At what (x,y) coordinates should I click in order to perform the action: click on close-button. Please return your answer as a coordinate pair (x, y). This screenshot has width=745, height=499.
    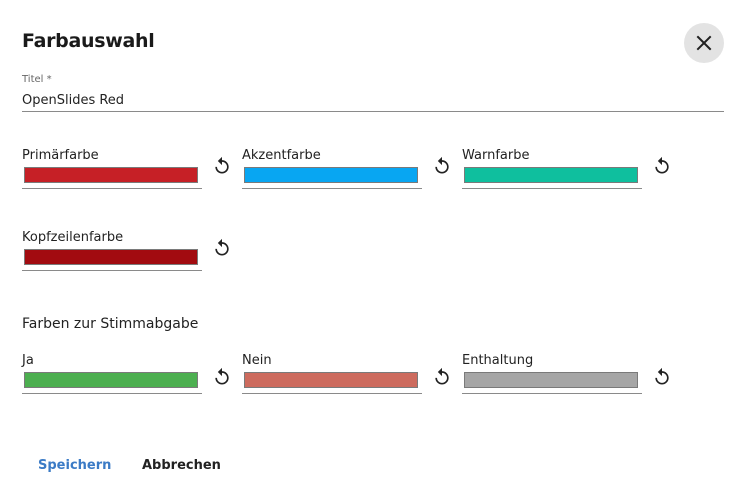
    Looking at the image, I should click on (704, 43).